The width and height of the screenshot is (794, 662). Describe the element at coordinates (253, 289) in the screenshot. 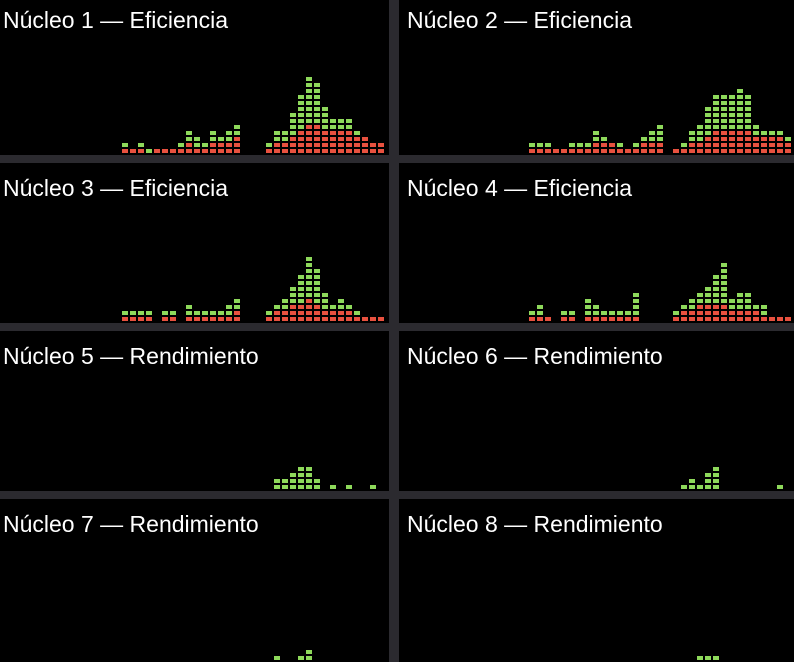

I see `core-3-history-graph` at that location.